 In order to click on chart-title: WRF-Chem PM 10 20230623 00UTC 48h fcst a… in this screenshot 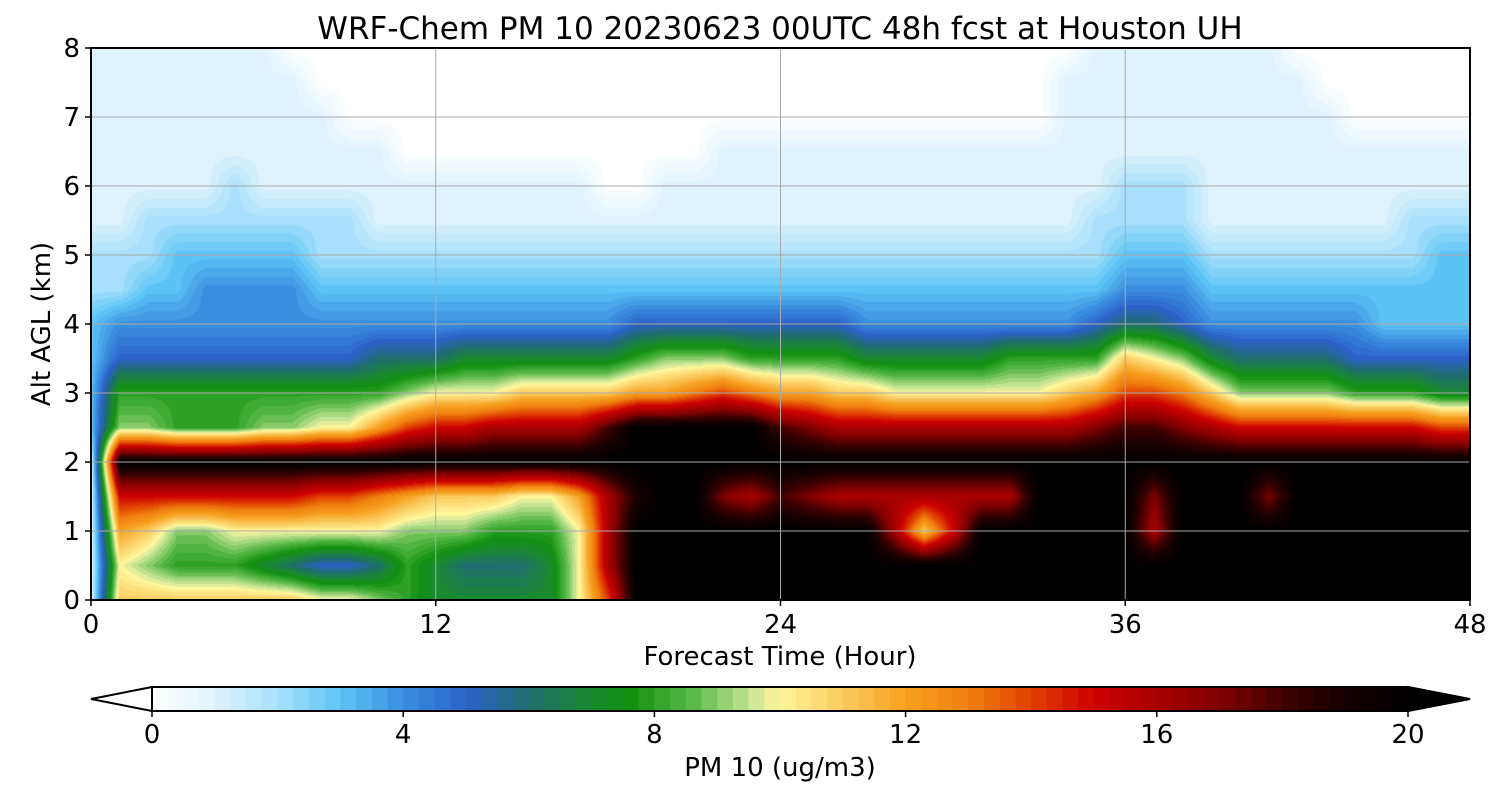, I will do `click(779, 29)`.